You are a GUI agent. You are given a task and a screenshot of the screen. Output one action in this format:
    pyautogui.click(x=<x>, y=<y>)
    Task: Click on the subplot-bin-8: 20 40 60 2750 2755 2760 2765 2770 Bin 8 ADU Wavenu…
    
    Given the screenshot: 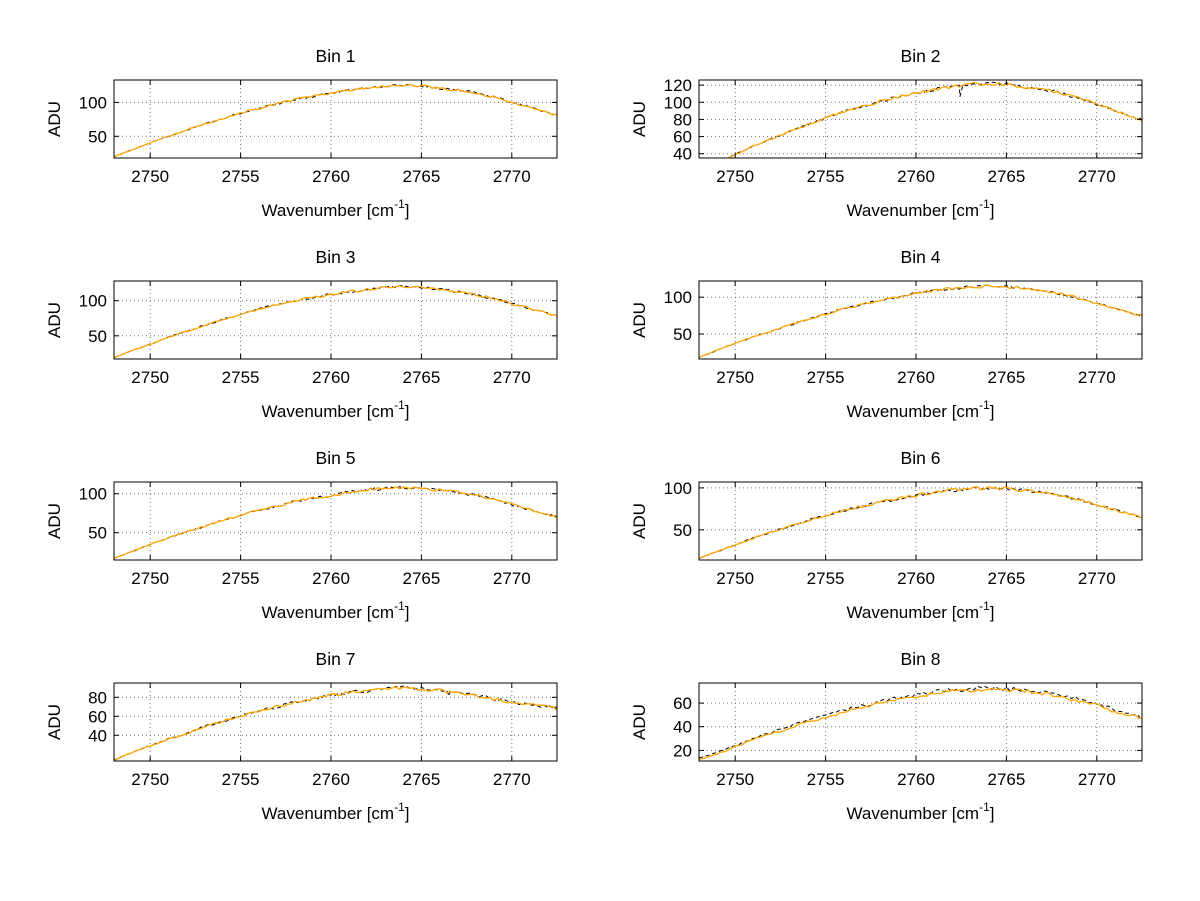 What is the action you would take?
    pyautogui.click(x=889, y=737)
    